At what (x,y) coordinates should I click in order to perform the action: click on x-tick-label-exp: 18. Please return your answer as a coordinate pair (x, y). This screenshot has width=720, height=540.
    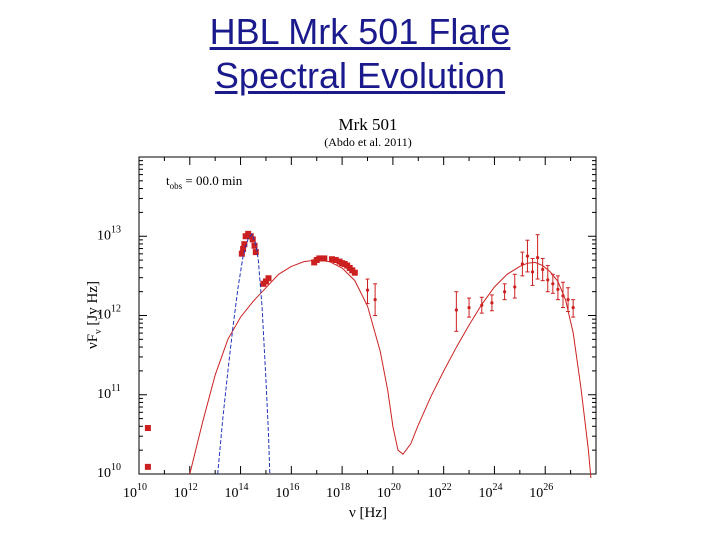
    Looking at the image, I should click on (345, 487).